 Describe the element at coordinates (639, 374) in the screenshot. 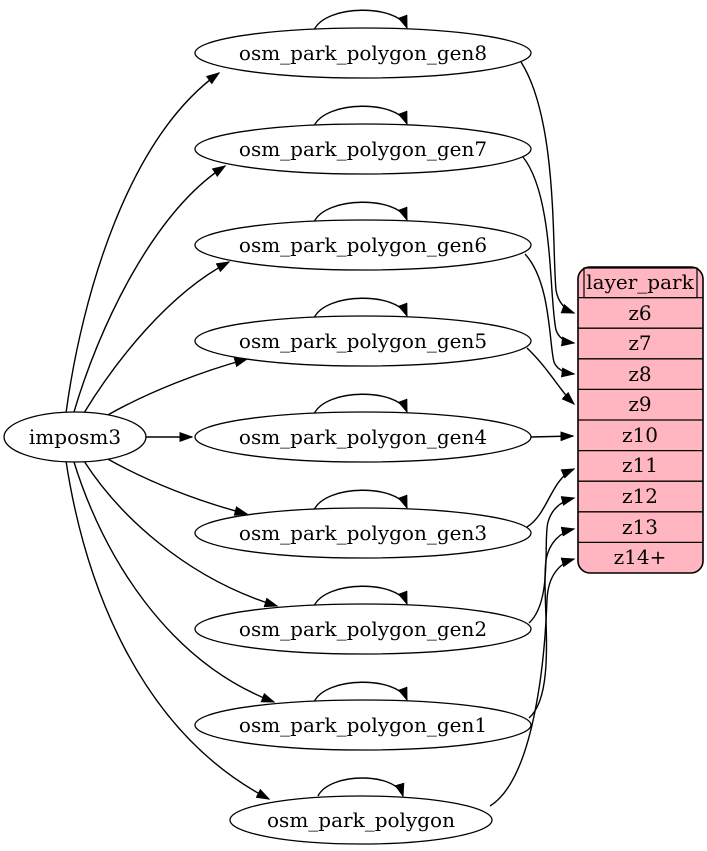

I see `layer-park-row-z8: z8` at that location.